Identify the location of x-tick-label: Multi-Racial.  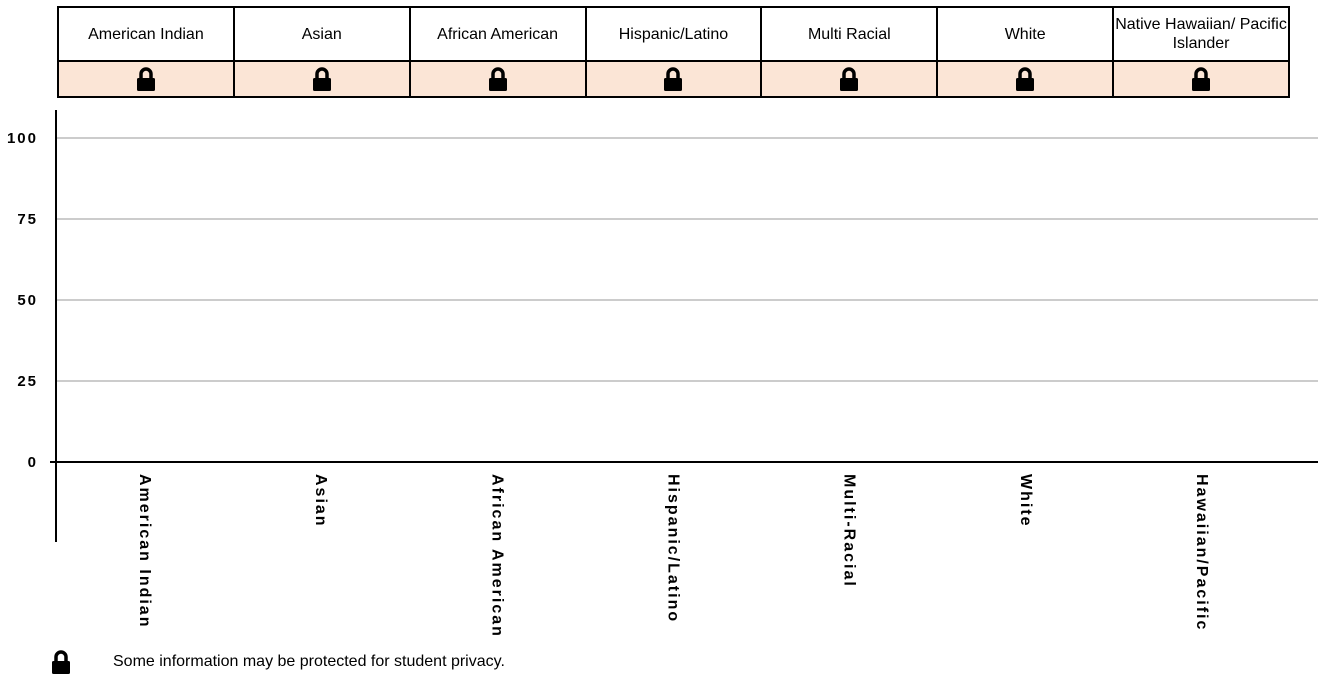
(849, 531).